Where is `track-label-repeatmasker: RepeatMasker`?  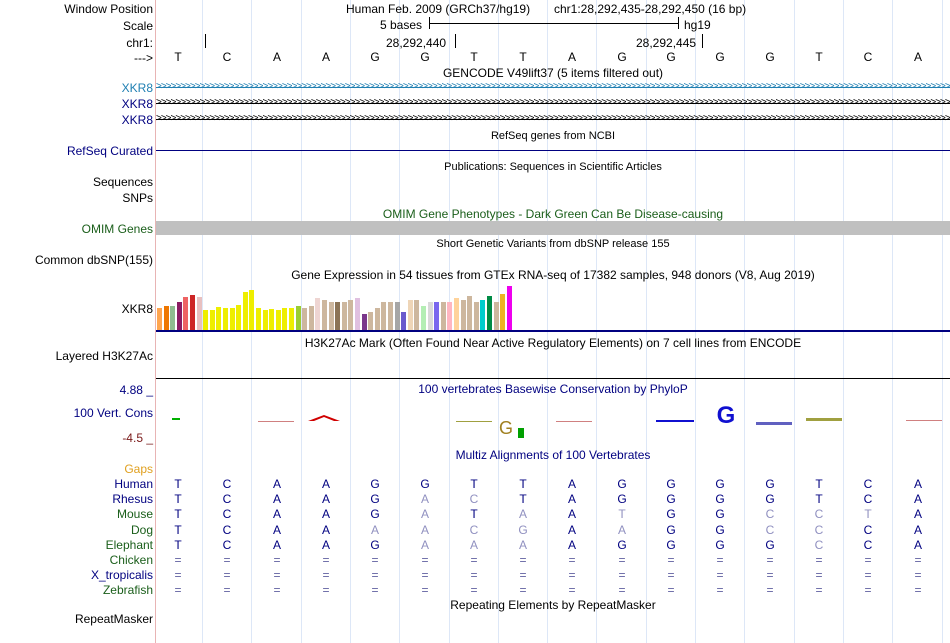 track-label-repeatmasker: RepeatMasker is located at coordinates (113, 619).